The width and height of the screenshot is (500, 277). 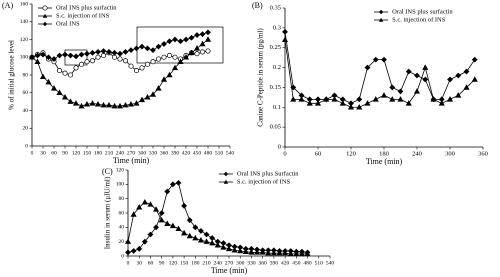 What do you see at coordinates (380, 73) in the screenshot?
I see `series-line` at bounding box center [380, 73].